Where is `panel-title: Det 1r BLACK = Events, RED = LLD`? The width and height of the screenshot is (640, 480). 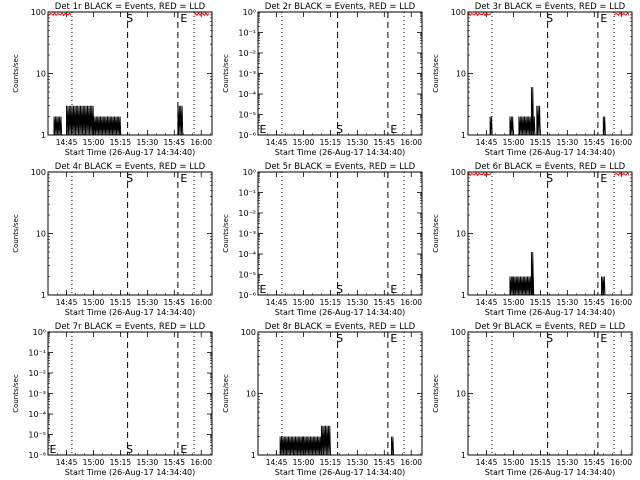
panel-title: Det 1r BLACK = Events, RED = LLD is located at coordinates (130, 7).